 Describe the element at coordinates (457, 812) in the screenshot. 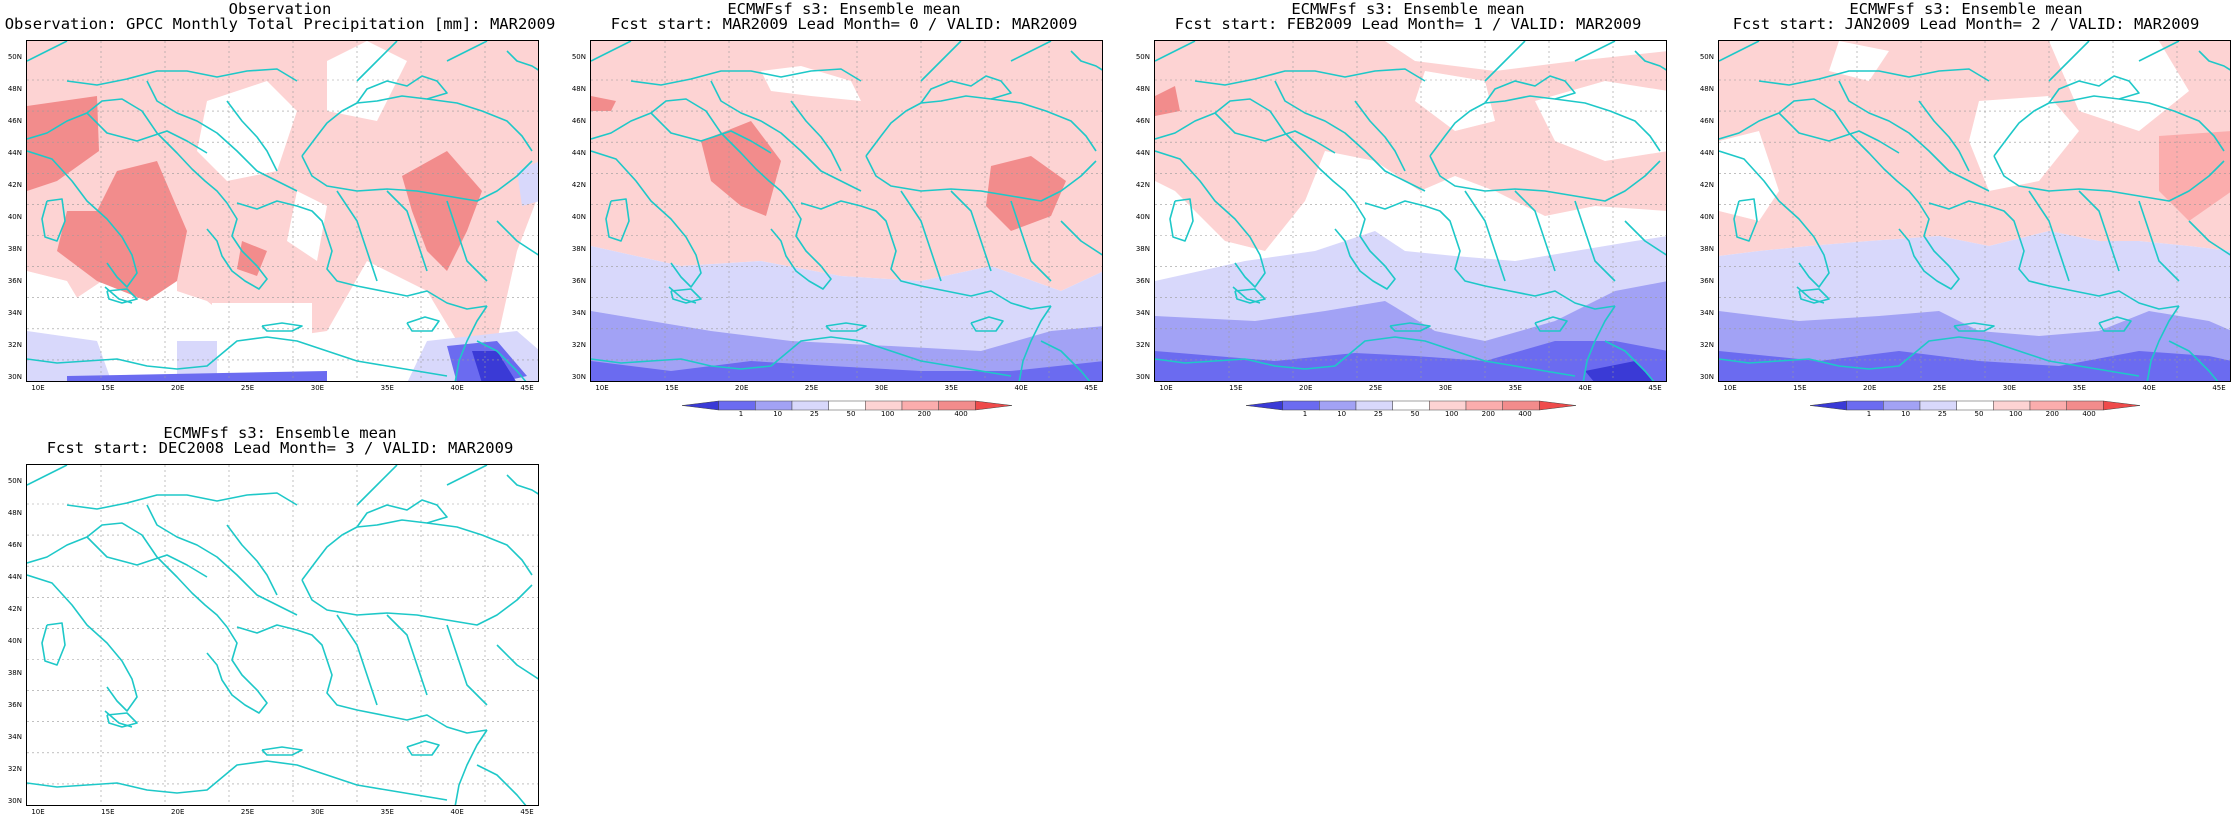

I see `lon-tick-label: 40E` at that location.